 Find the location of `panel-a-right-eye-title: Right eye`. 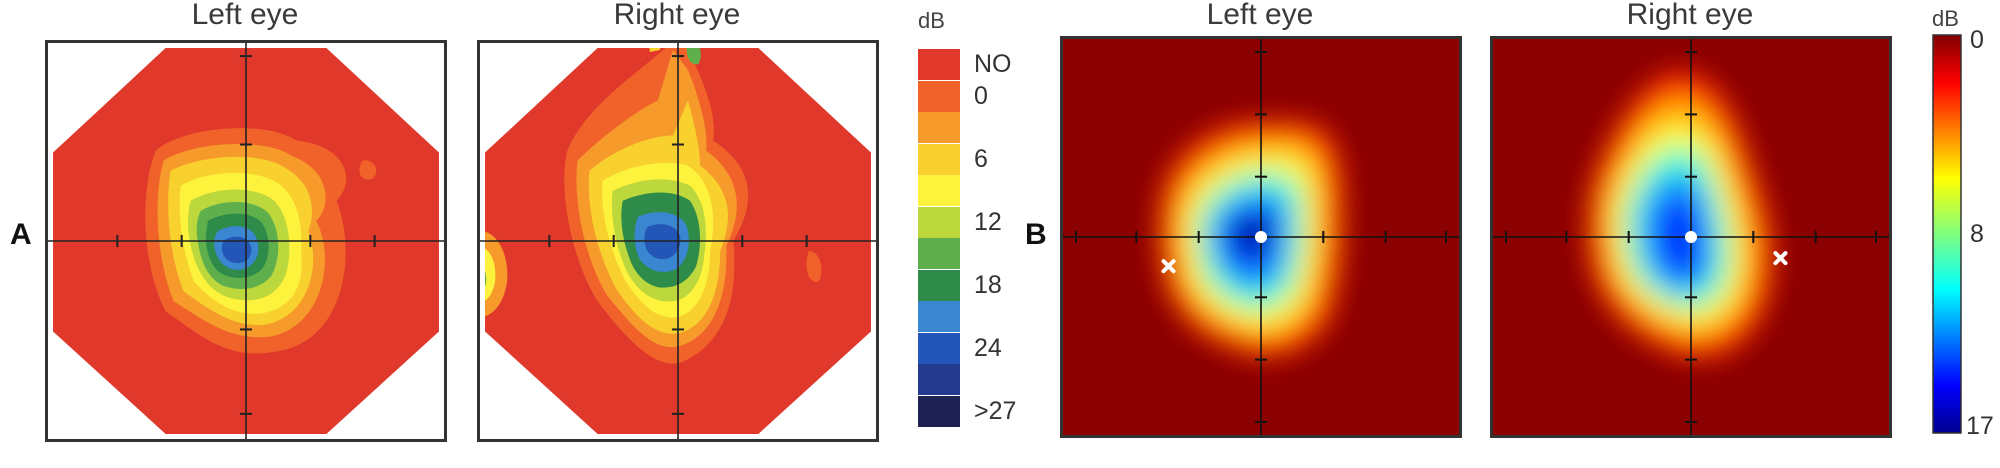

panel-a-right-eye-title: Right eye is located at coordinates (677, 15).